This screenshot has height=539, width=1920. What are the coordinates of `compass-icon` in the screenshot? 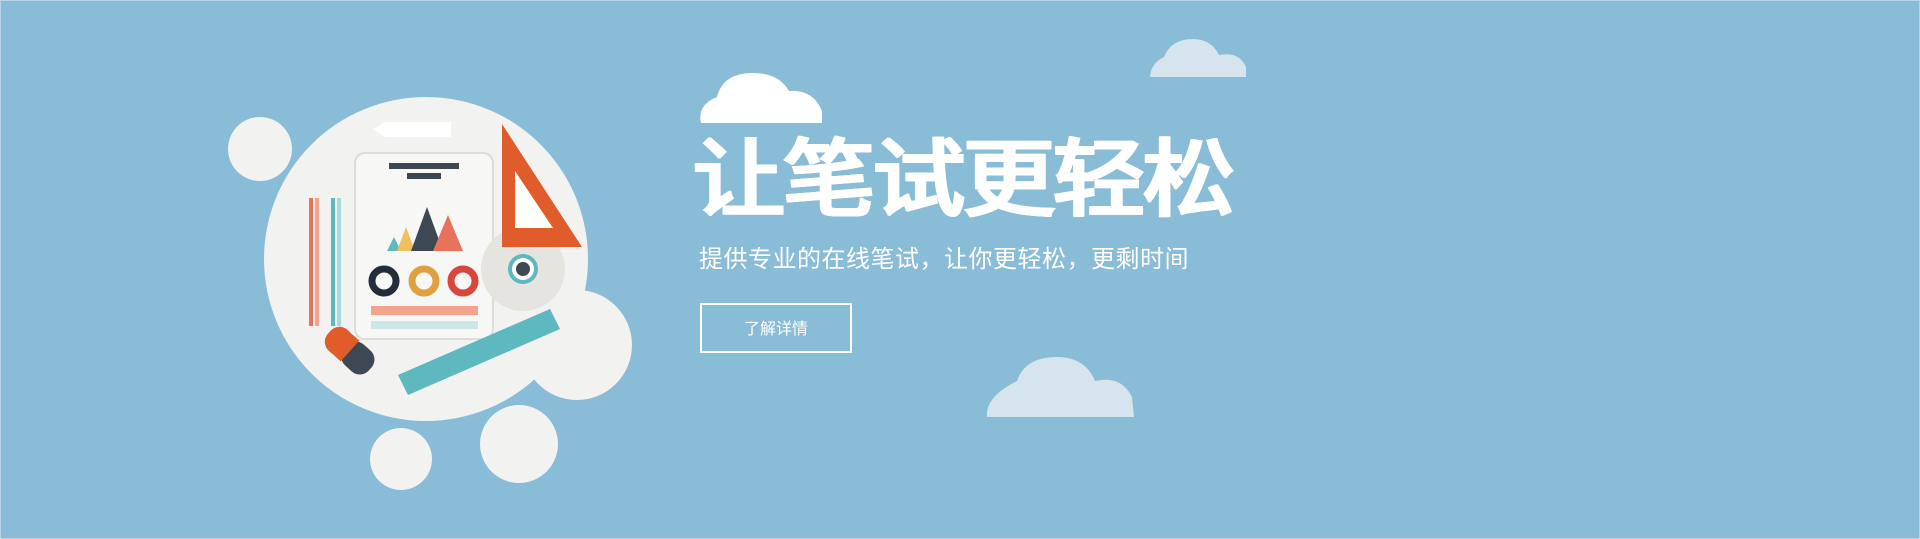 It's located at (523, 269).